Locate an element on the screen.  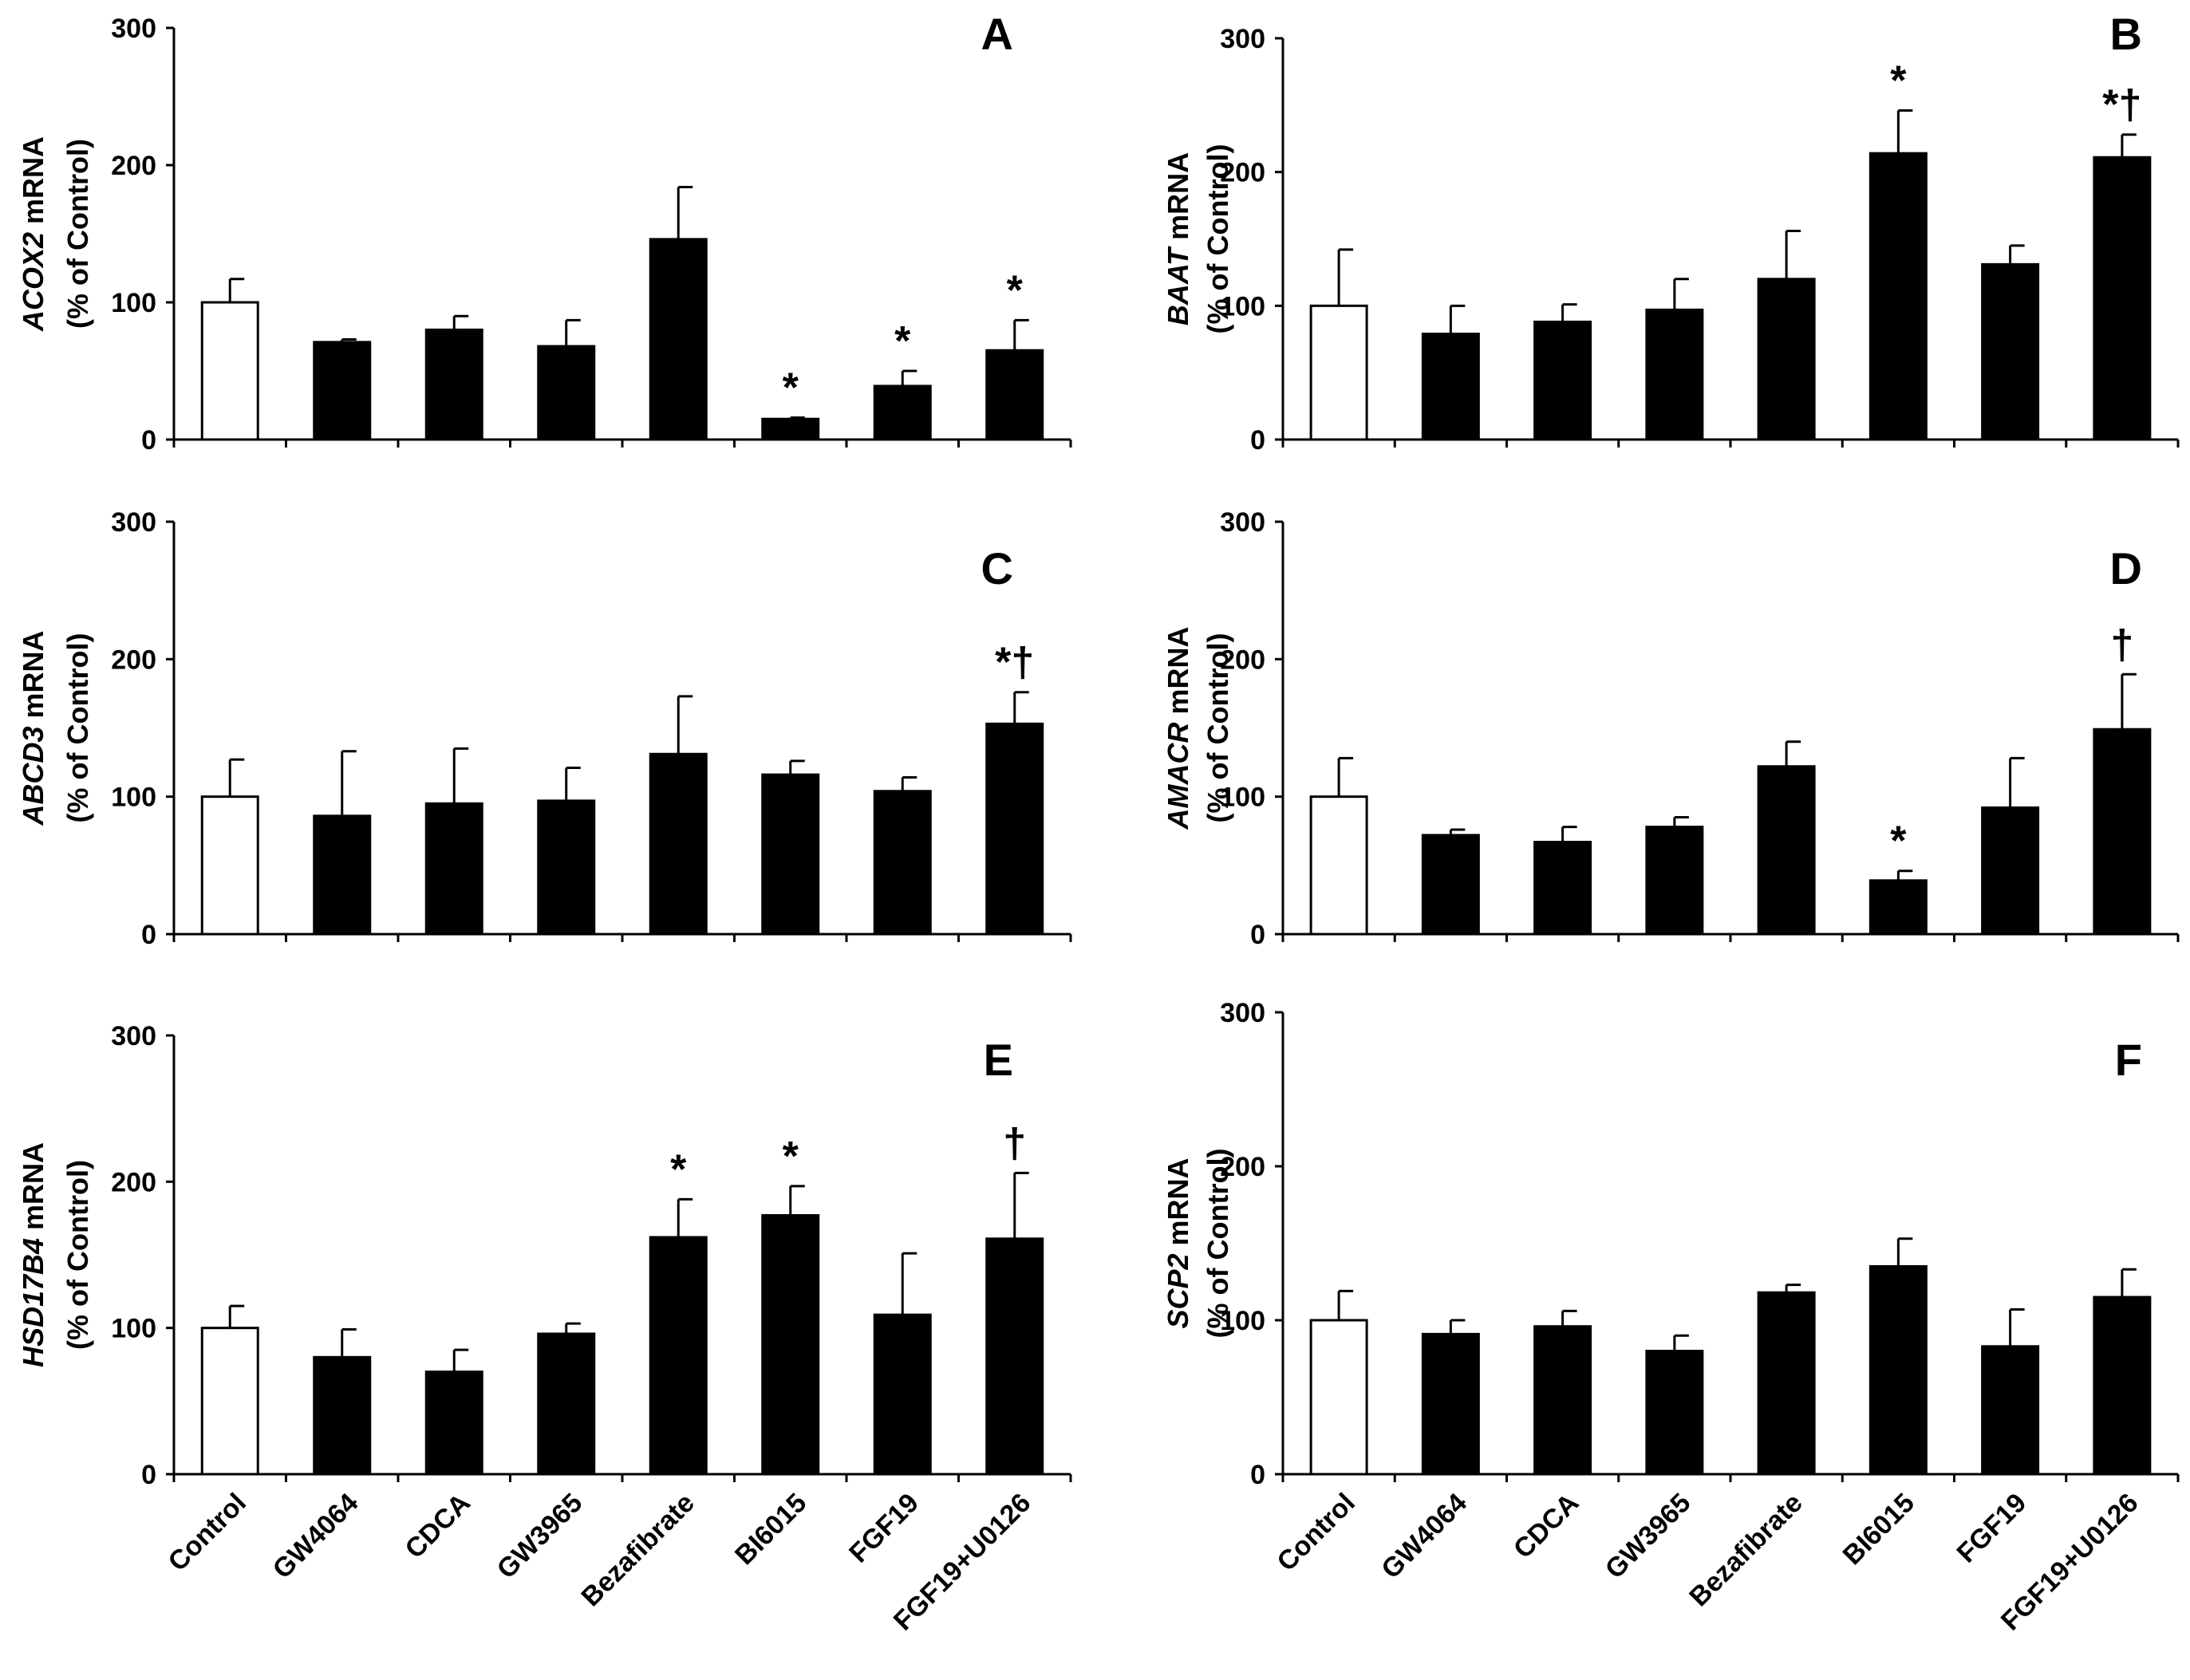
gene-name: ABCD3 is located at coordinates (33, 776).